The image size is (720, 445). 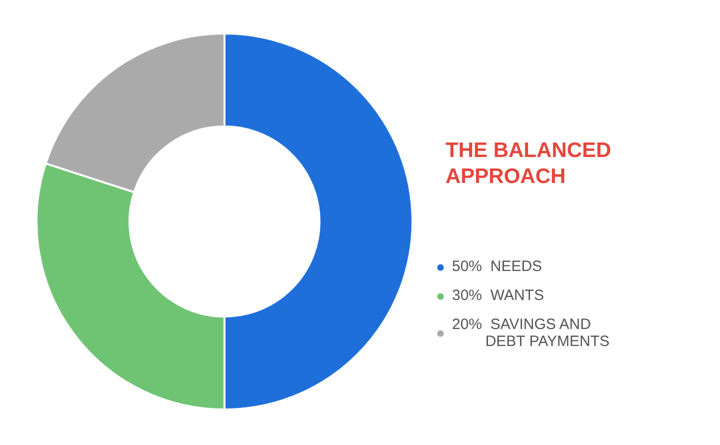 I want to click on legend-label: 30% WANTS, so click(x=498, y=295).